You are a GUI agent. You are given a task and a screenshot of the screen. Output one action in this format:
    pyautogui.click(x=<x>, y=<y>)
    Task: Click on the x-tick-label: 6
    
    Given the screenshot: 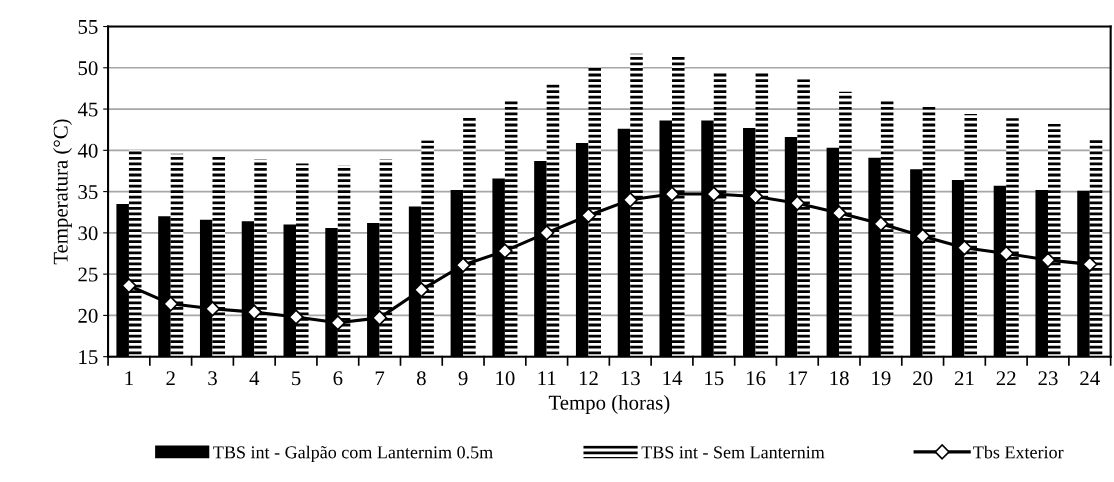 What is the action you would take?
    pyautogui.click(x=338, y=378)
    